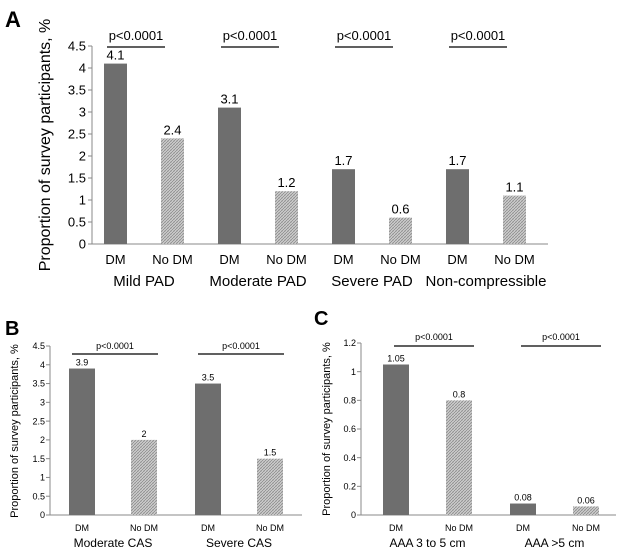  Describe the element at coordinates (523, 498) in the screenshot. I see `data-label: 0.08` at that location.